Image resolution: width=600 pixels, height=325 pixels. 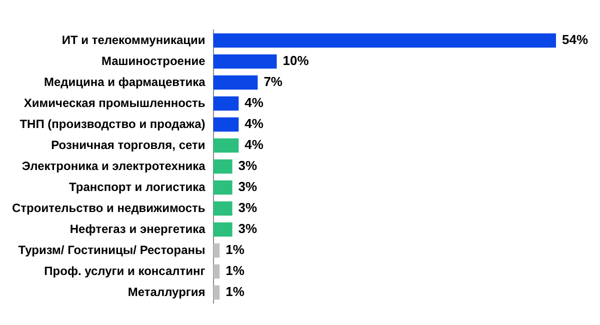 What do you see at coordinates (153, 61) in the screenshot?
I see `y-tick-label: Машиностроение` at bounding box center [153, 61].